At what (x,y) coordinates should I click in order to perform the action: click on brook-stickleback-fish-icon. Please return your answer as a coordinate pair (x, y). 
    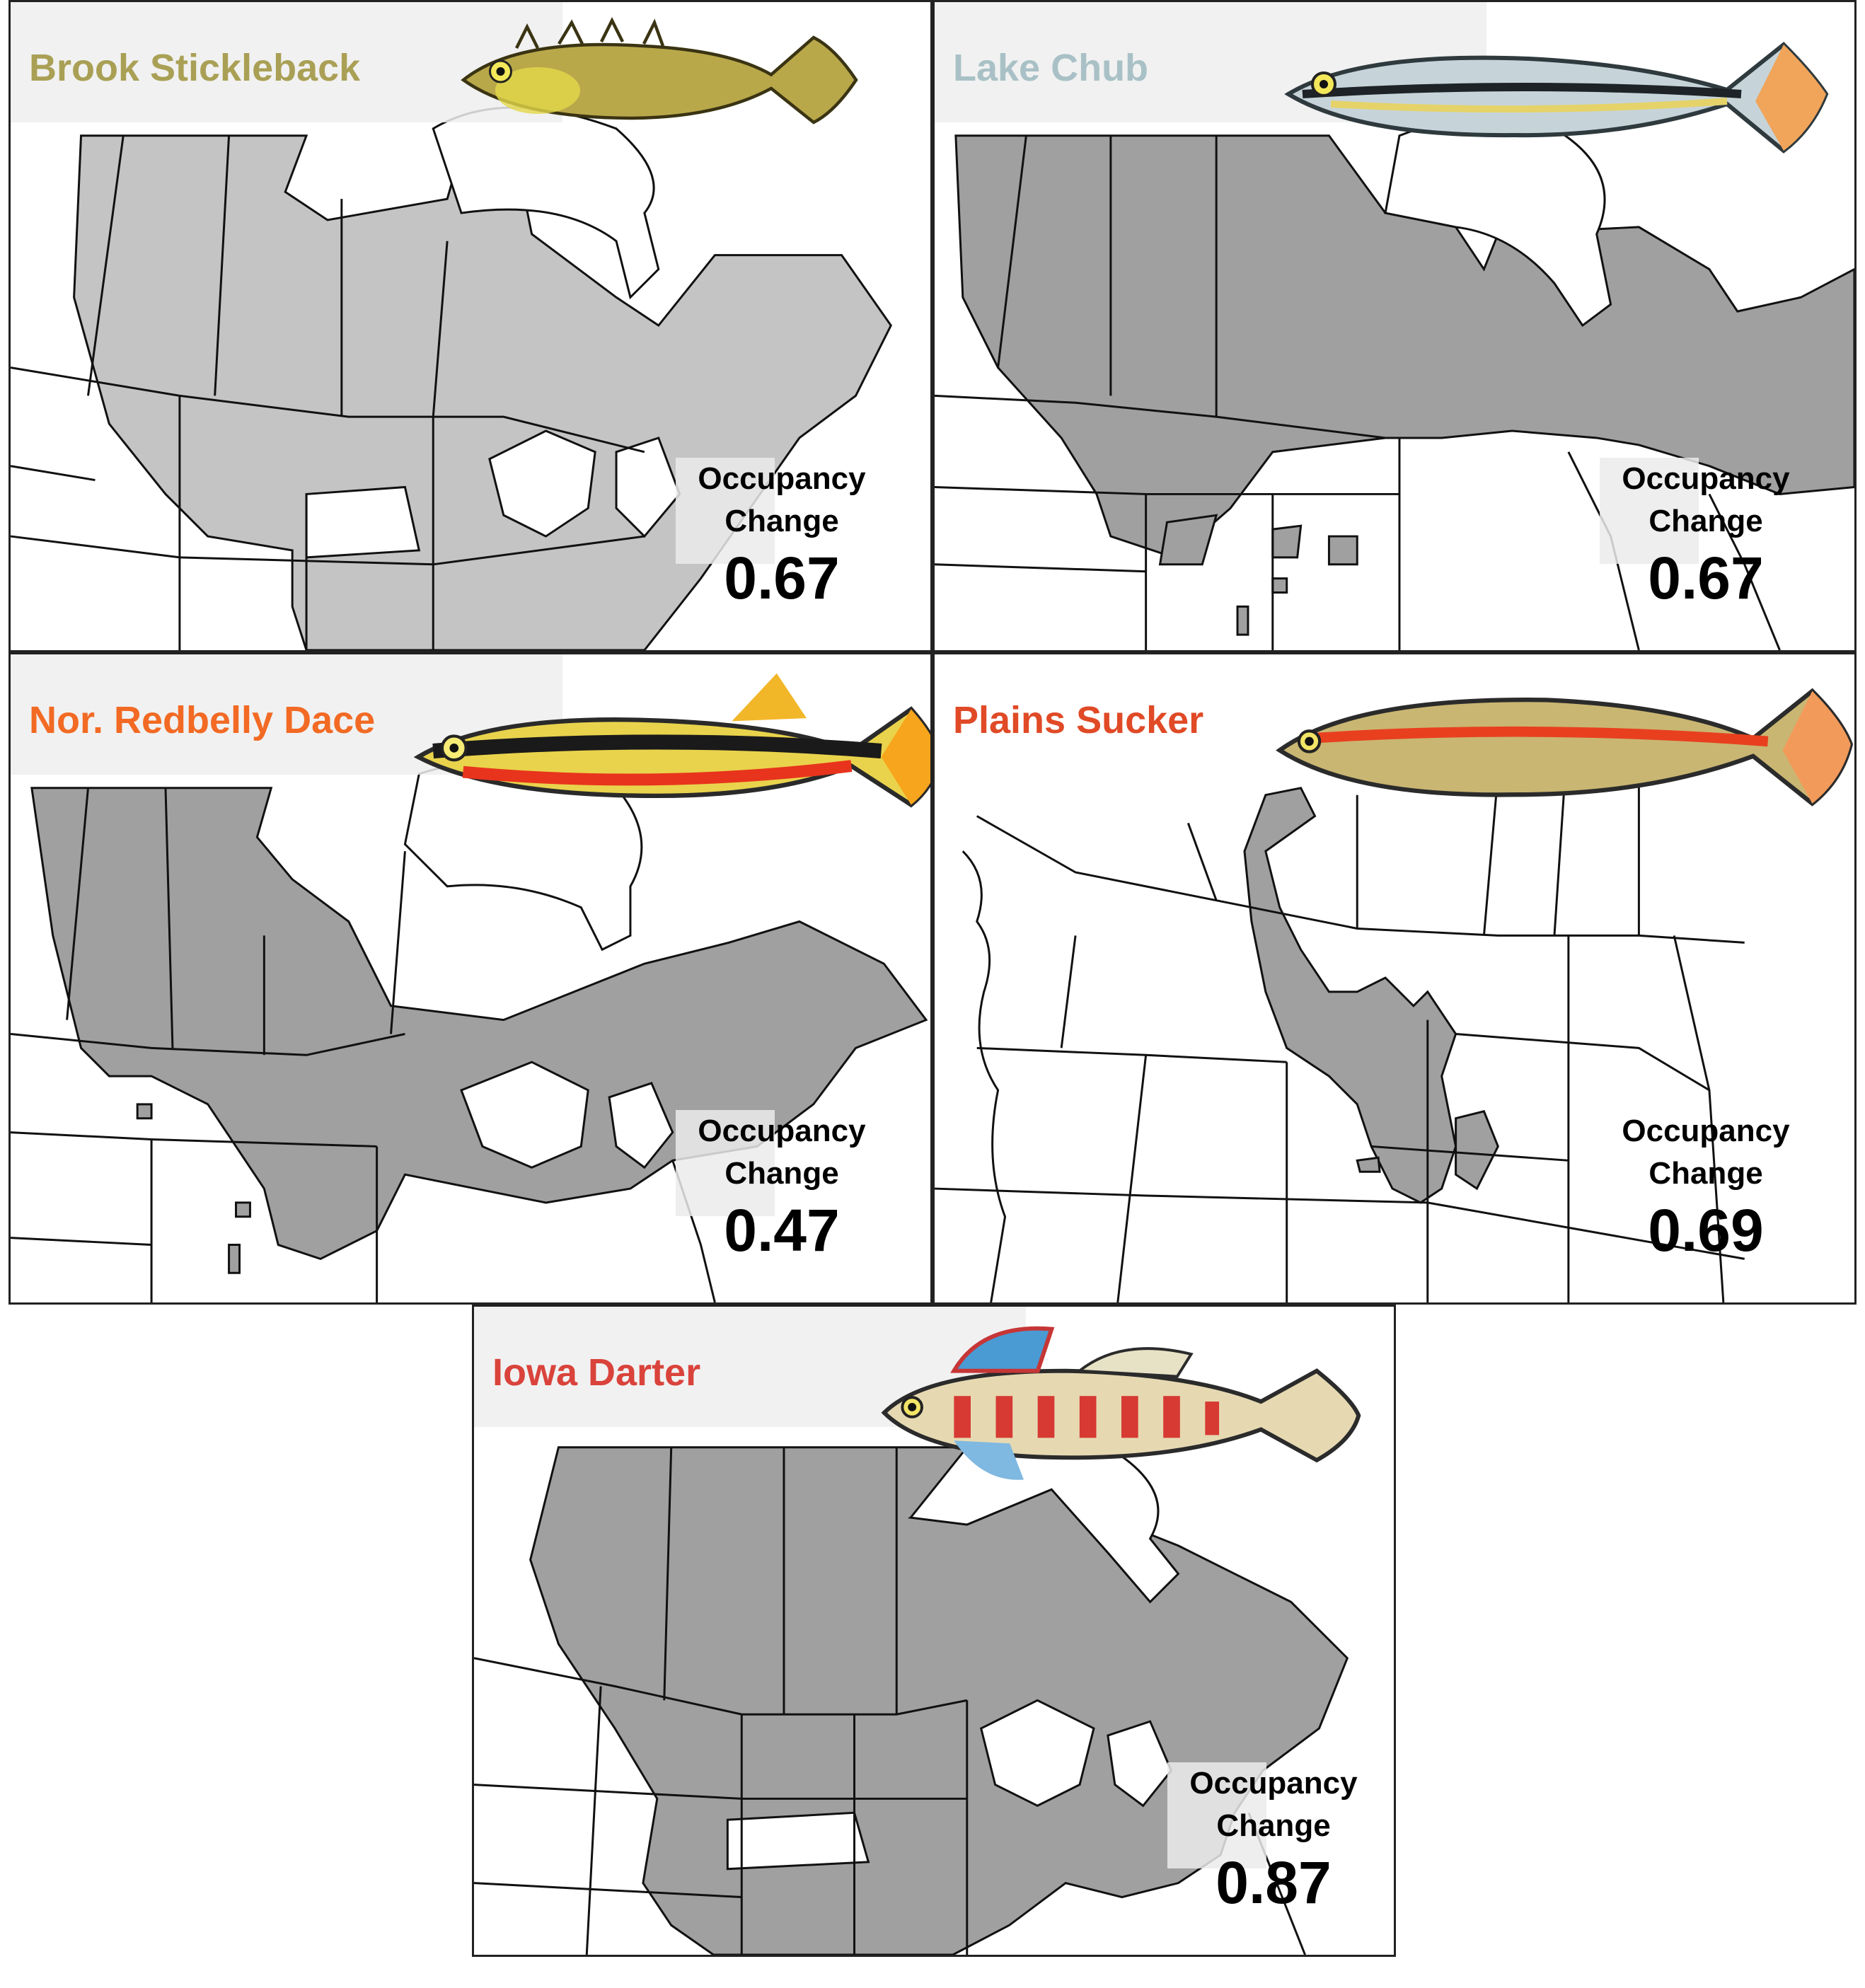
    Looking at the image, I should click on (659, 70).